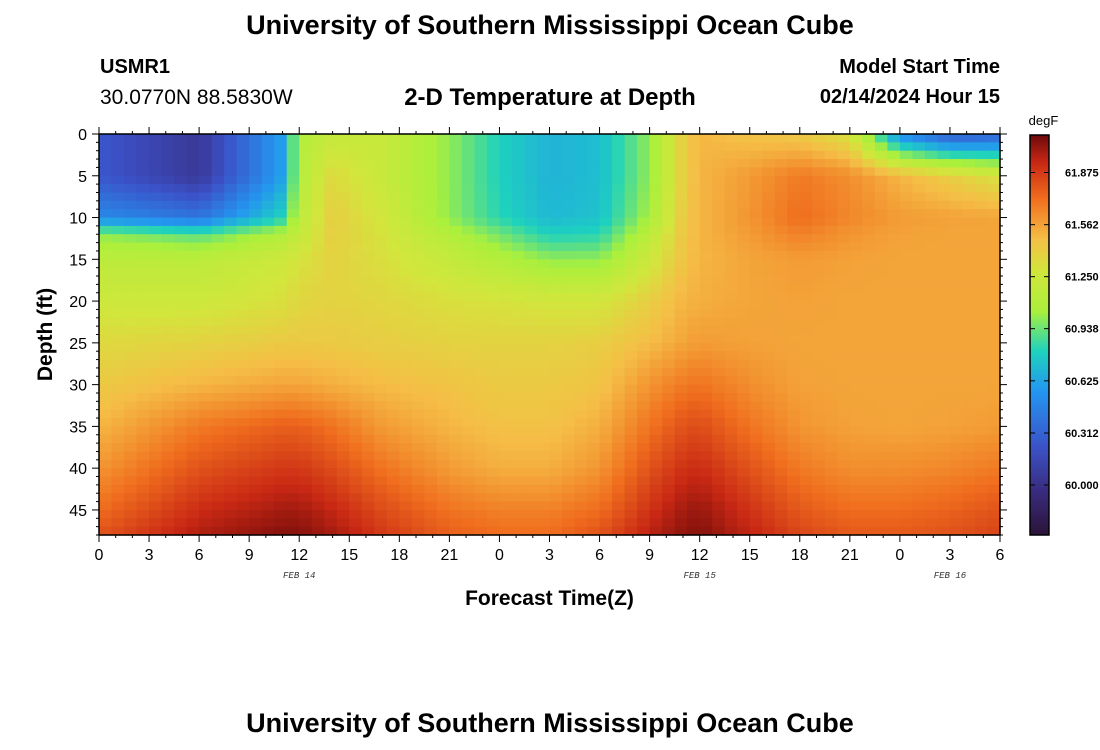 The height and width of the screenshot is (750, 1100). I want to click on y-tick-label: 15, so click(78, 260).